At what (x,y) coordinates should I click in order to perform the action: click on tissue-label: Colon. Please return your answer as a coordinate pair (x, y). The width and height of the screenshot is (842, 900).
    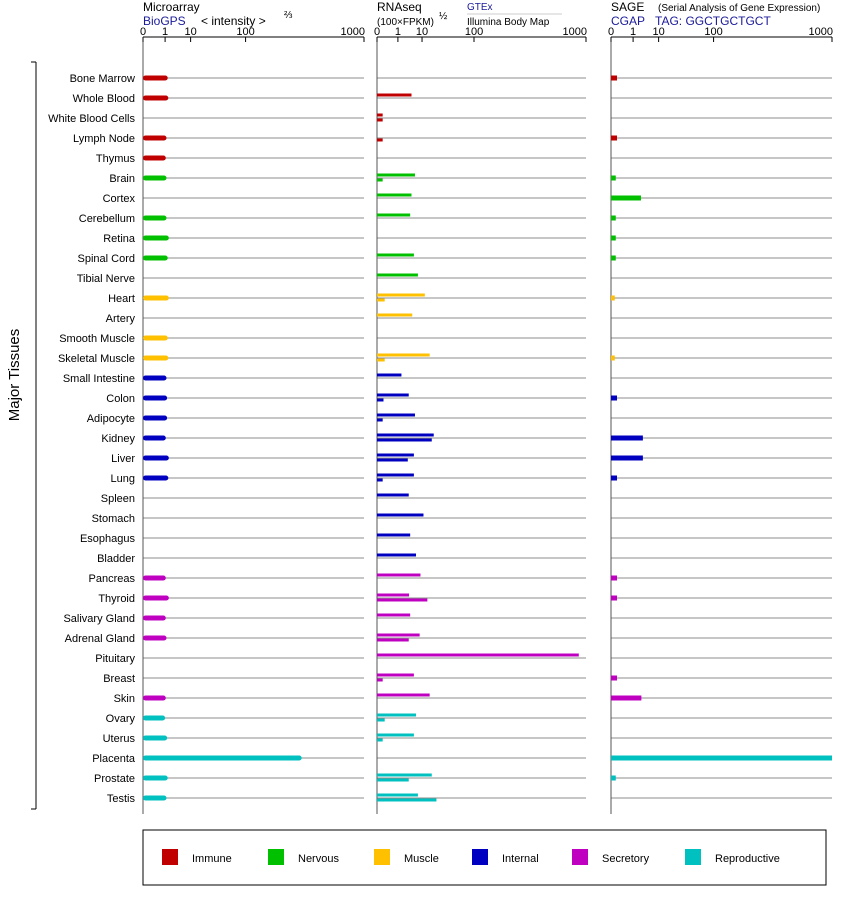
    Looking at the image, I should click on (120, 399).